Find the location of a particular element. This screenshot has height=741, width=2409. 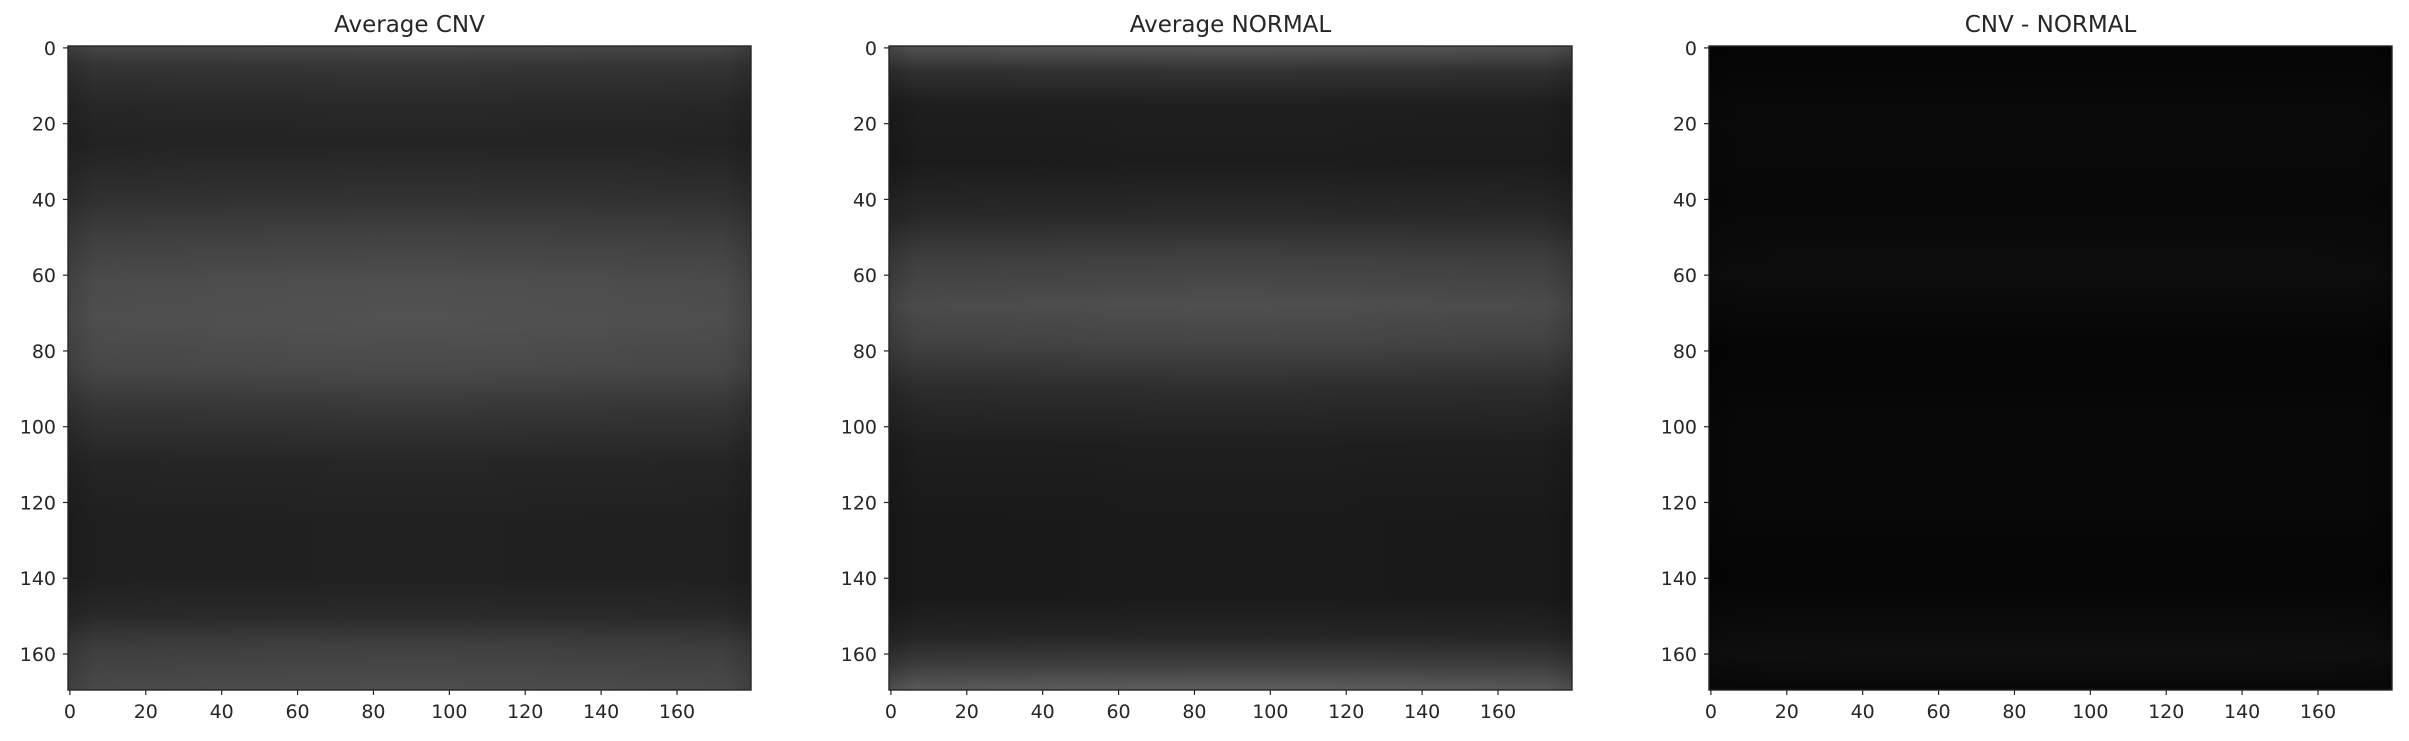

chart-title: Average NORMAL is located at coordinates (1231, 25).